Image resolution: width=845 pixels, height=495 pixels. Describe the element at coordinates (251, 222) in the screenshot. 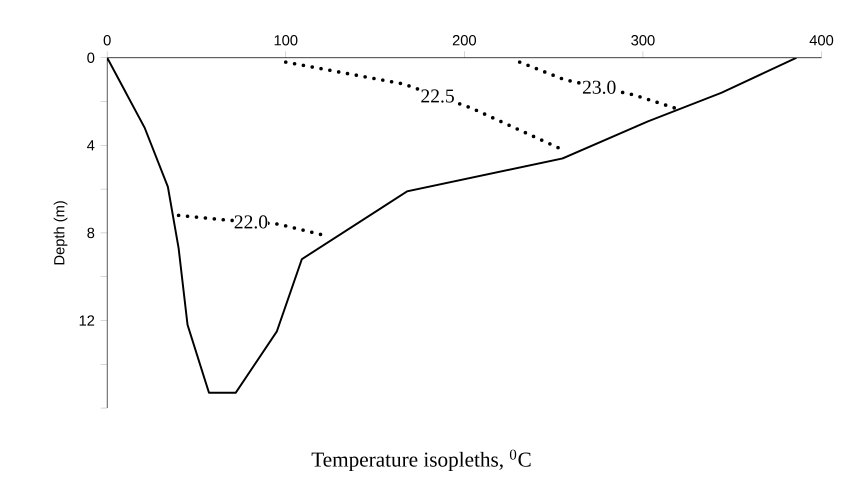

I see `series-label: 22.0` at that location.